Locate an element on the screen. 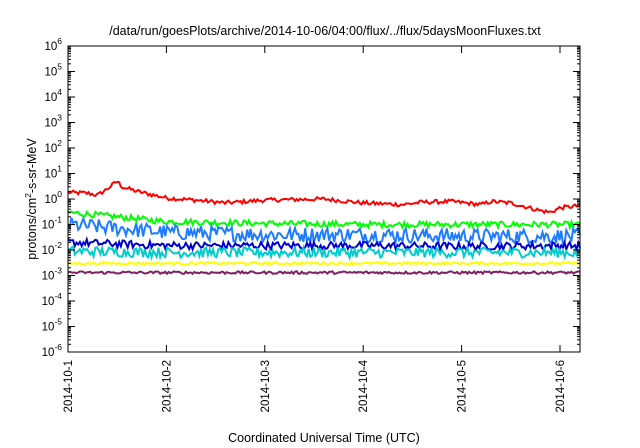 Image resolution: width=640 pixels, height=448 pixels. y-tick-label: 10³ is located at coordinates (53, 121).